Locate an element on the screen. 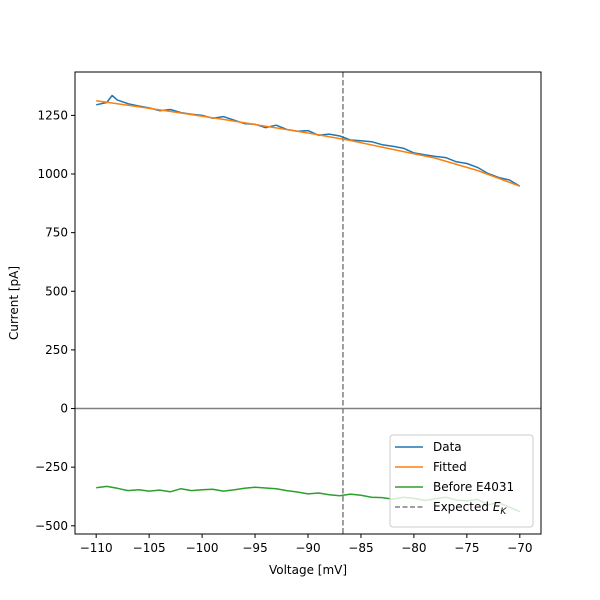 This screenshot has width=600, height=600. x-tick-label: −105 is located at coordinates (149, 548).